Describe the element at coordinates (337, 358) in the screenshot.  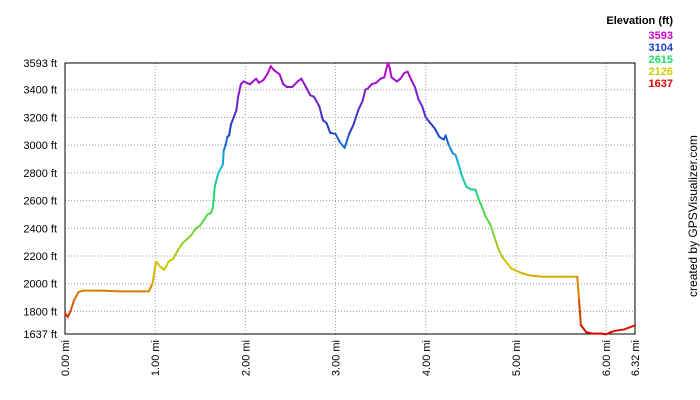
I see `x-tick-label: 3.00 mi` at that location.